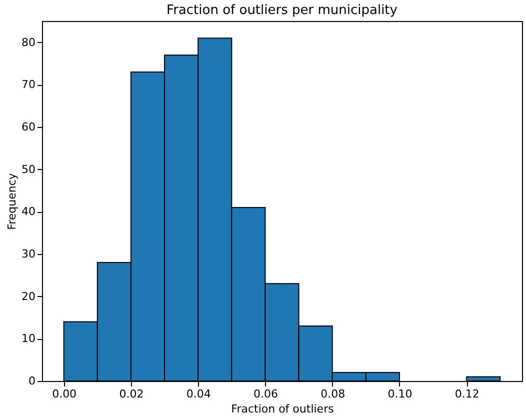  I want to click on y-tick-label: 70, so click(29, 85).